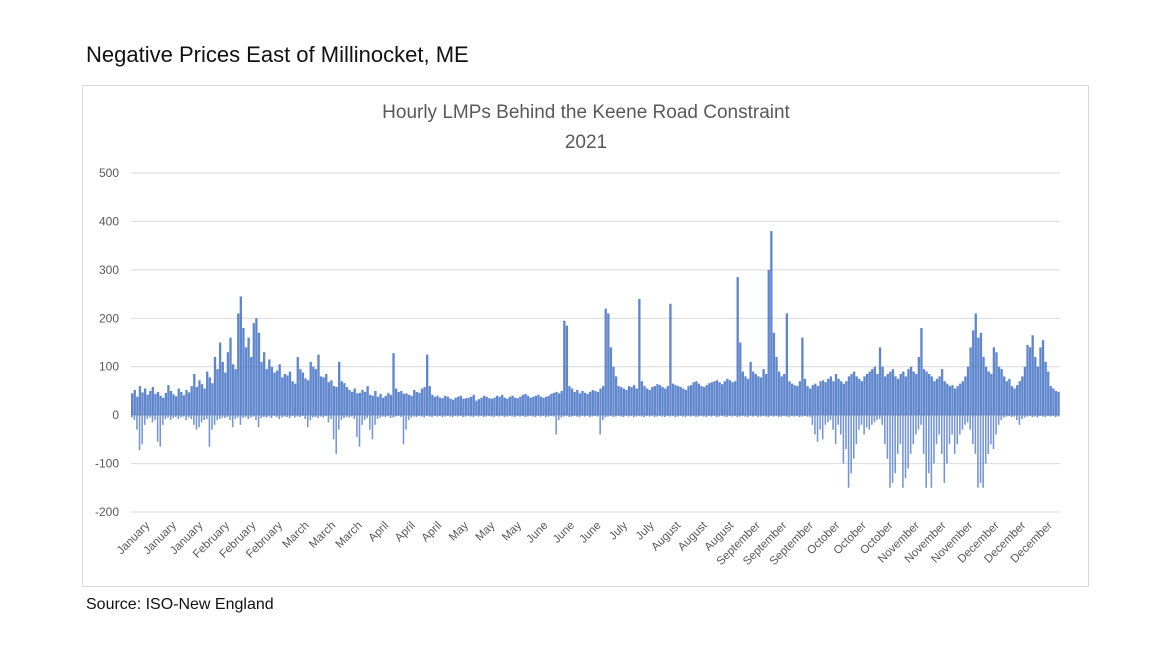 This screenshot has width=1170, height=658. I want to click on y-tick-label: -100, so click(107, 464).